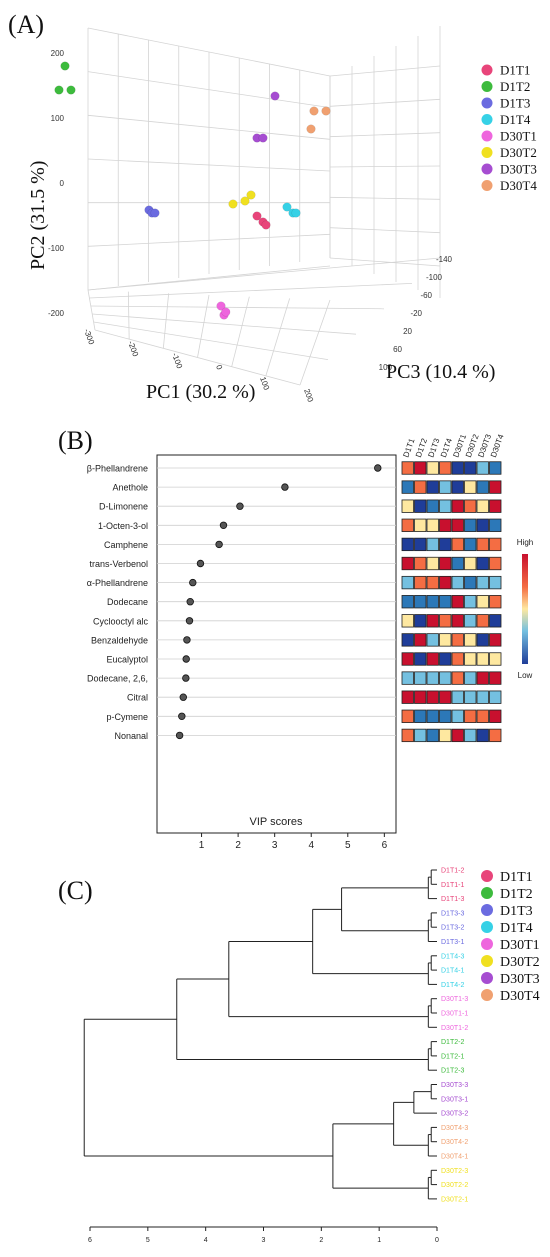 The image size is (550, 1257). I want to click on legend-marker-d30t3, so click(487, 978).